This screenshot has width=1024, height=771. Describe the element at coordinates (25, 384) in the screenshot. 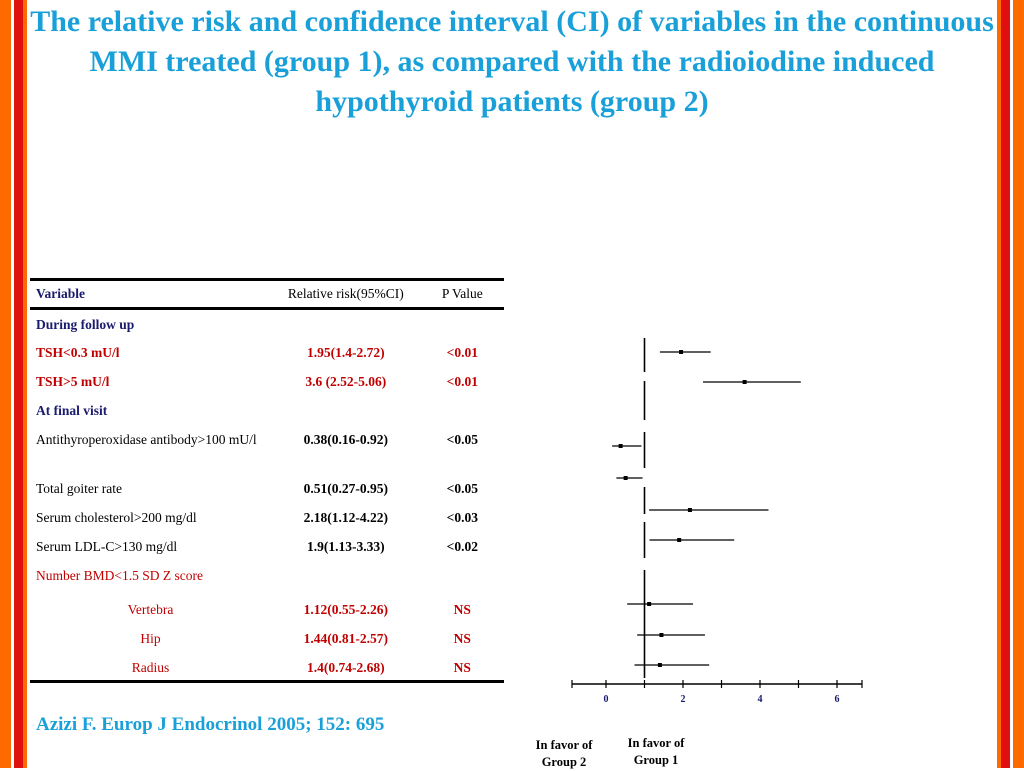

I see `left-border-orange-inner` at that location.